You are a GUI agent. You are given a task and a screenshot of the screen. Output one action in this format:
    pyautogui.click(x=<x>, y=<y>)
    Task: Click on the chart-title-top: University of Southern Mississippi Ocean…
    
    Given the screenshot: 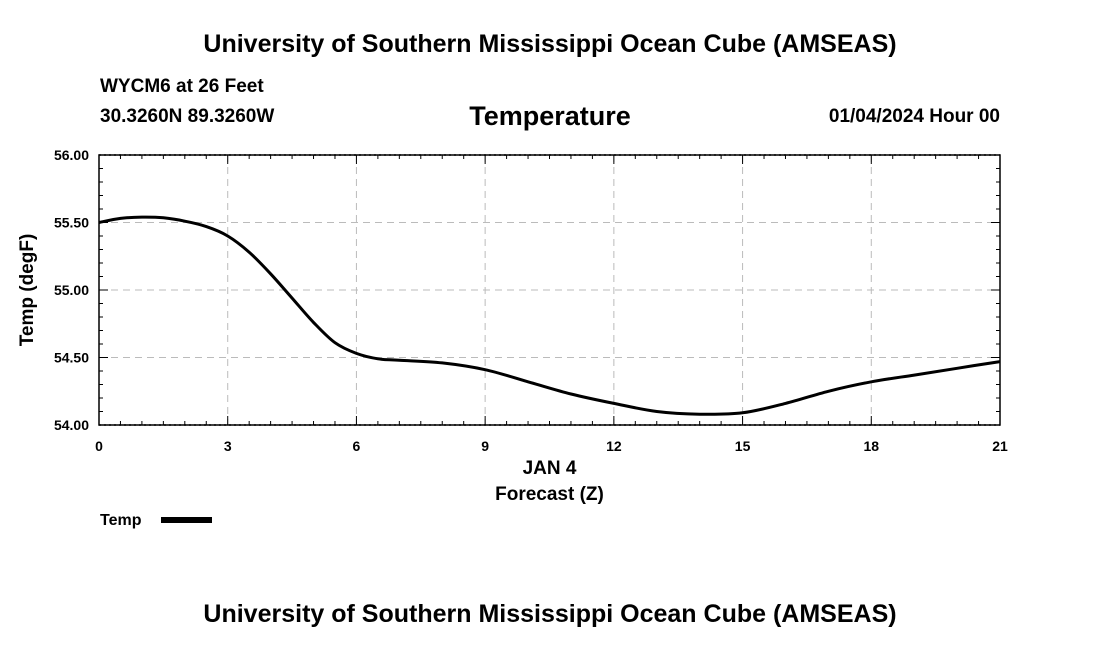 What is the action you would take?
    pyautogui.click(x=550, y=44)
    